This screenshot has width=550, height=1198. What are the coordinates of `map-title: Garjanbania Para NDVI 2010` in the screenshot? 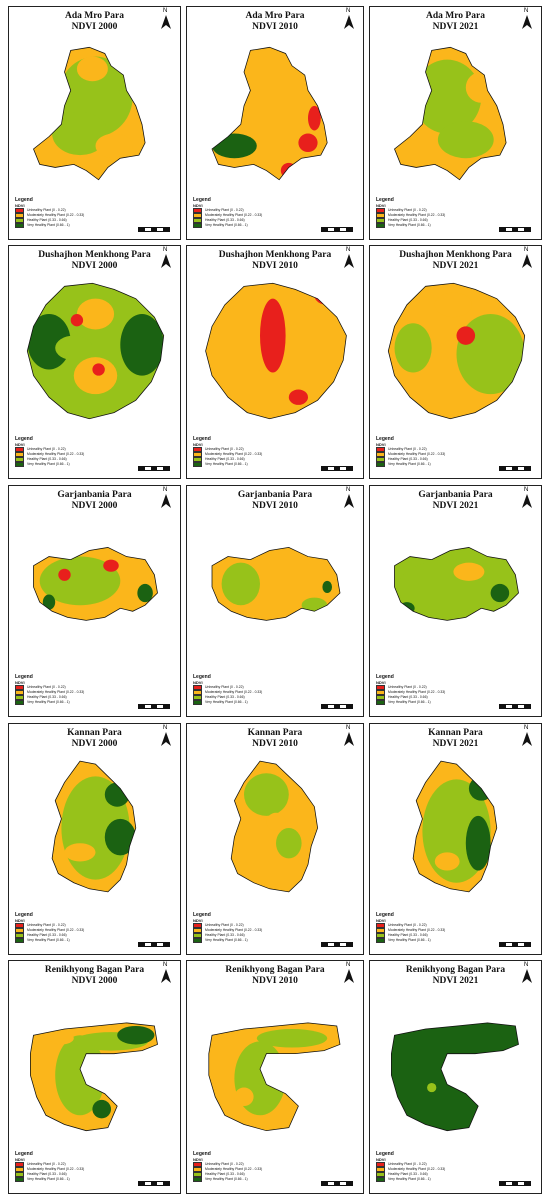 It's located at (275, 500).